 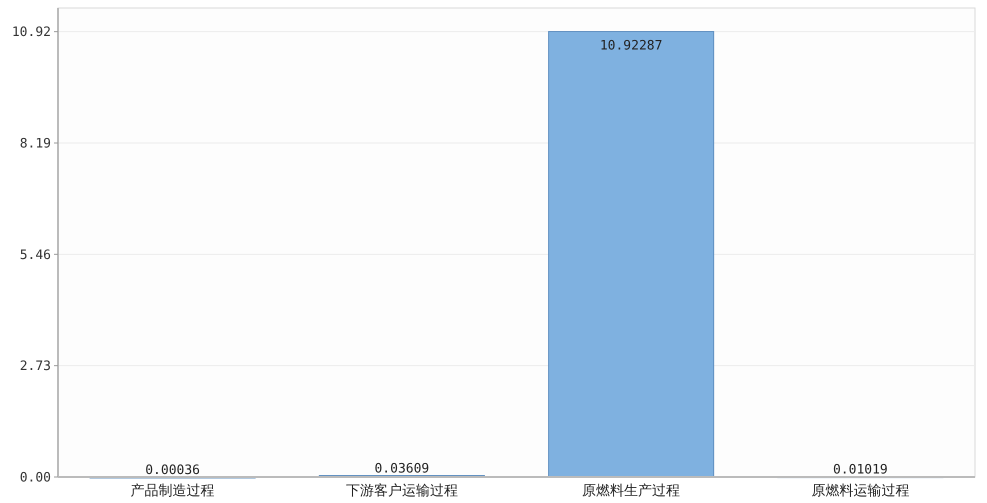 What do you see at coordinates (631, 491) in the screenshot?
I see `x-tick-label: 原燃料生产过程` at bounding box center [631, 491].